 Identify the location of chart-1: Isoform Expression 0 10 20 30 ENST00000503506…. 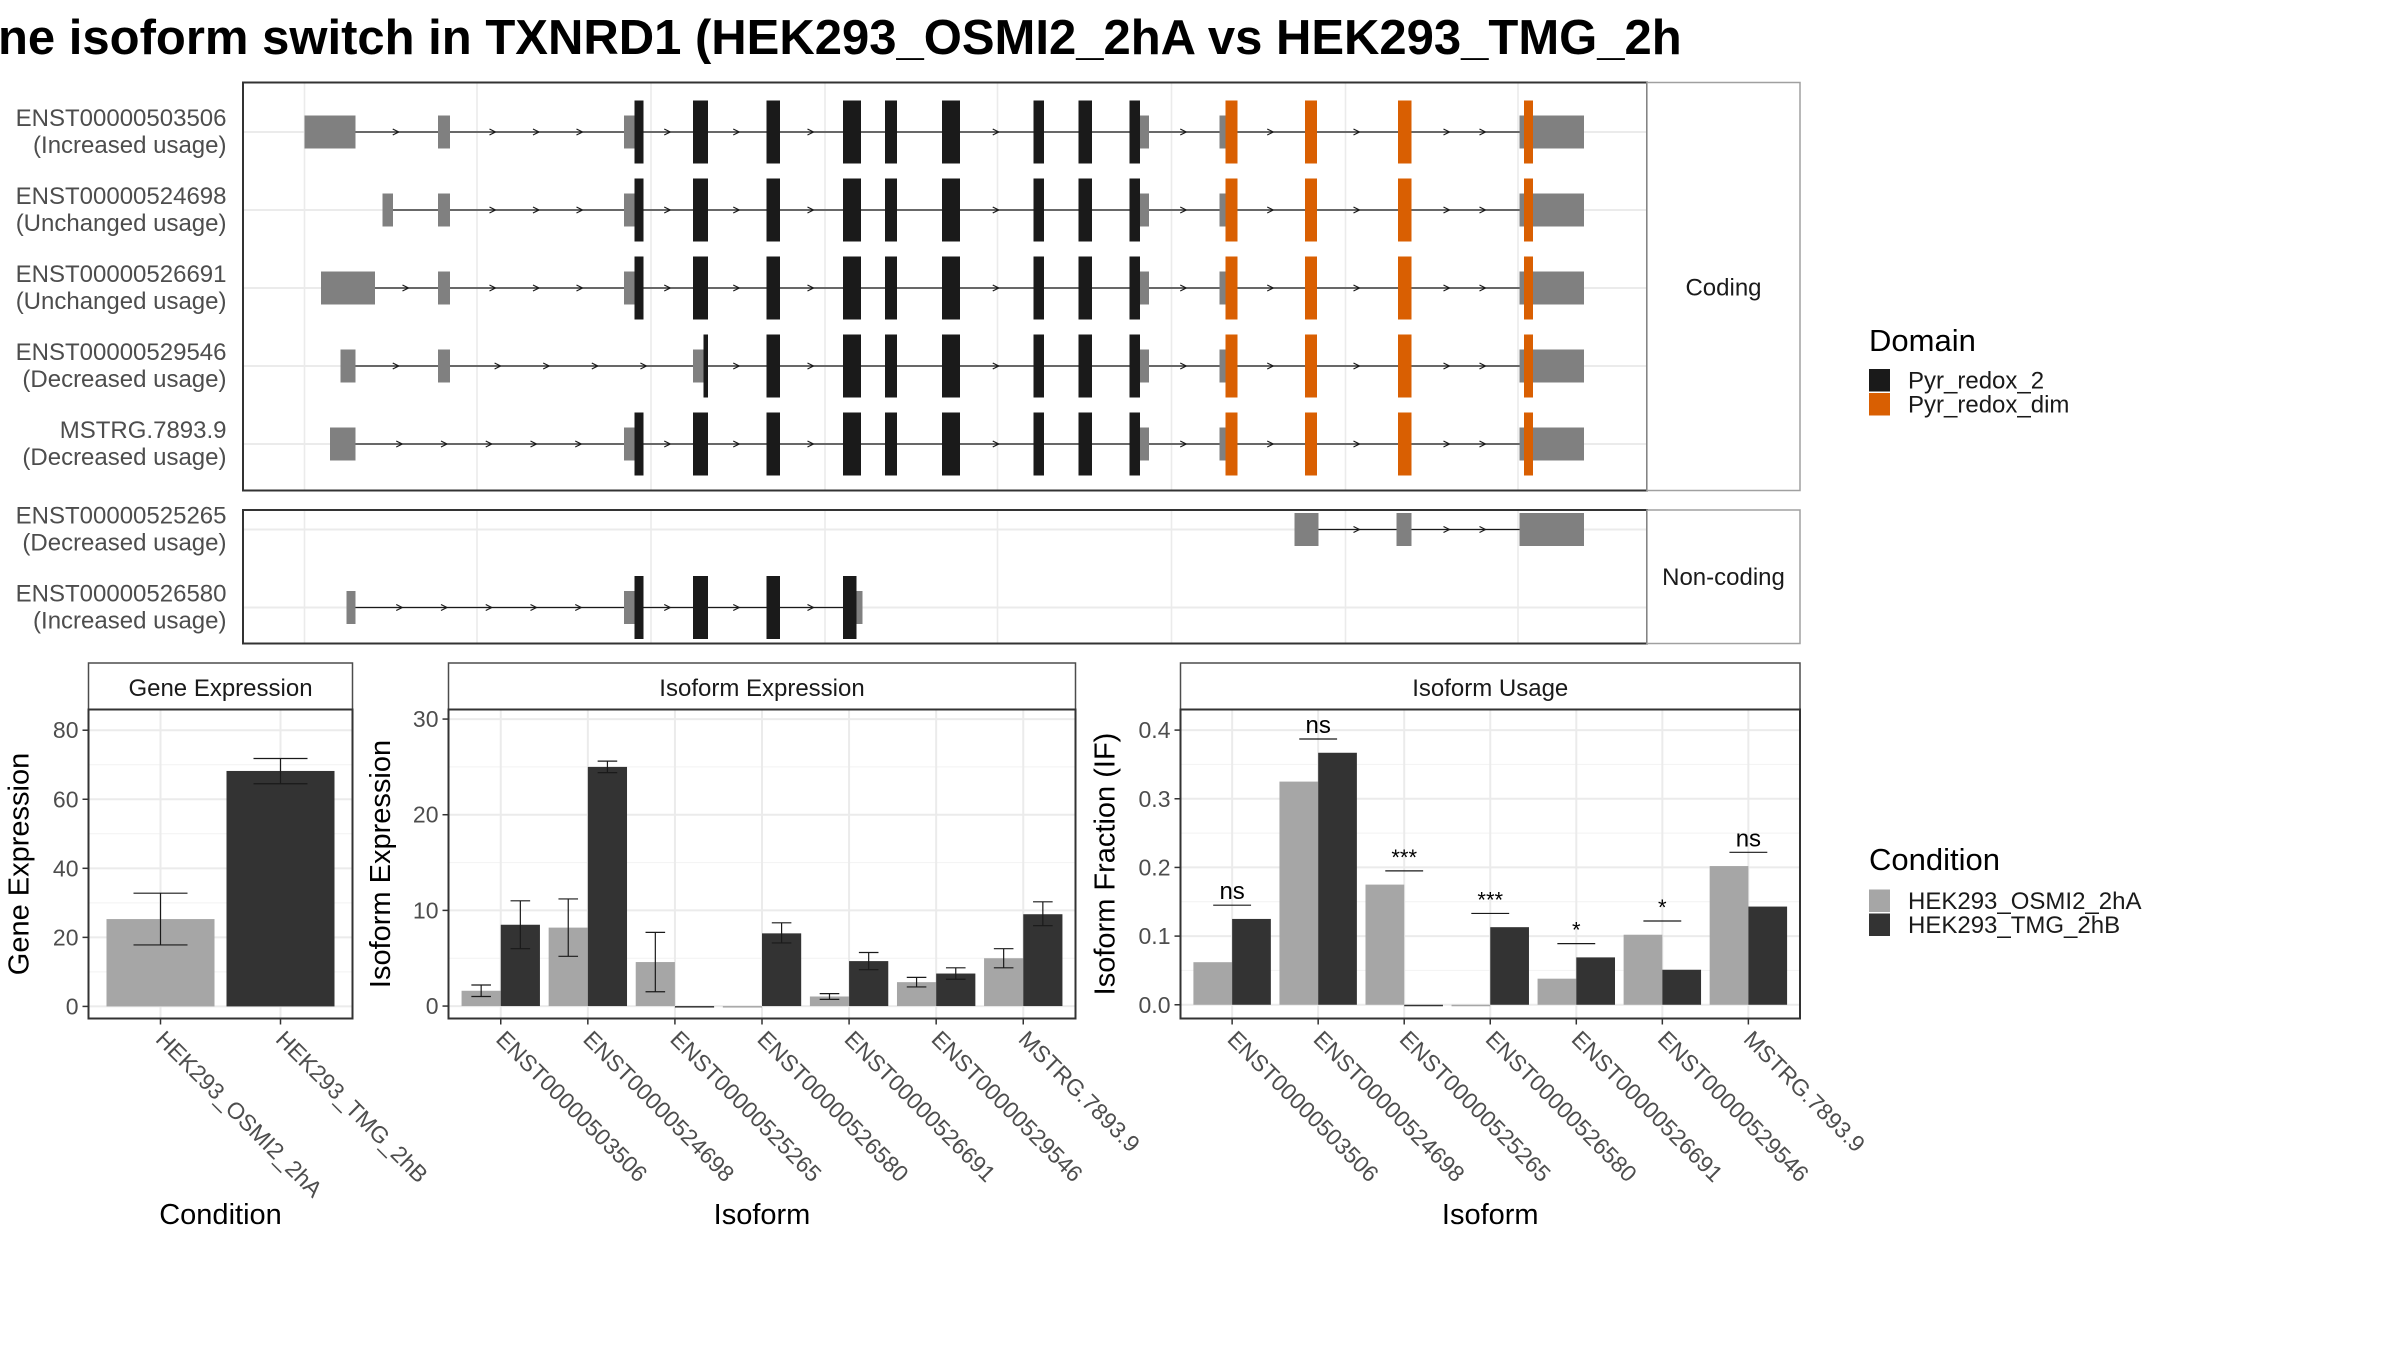
(755, 946).